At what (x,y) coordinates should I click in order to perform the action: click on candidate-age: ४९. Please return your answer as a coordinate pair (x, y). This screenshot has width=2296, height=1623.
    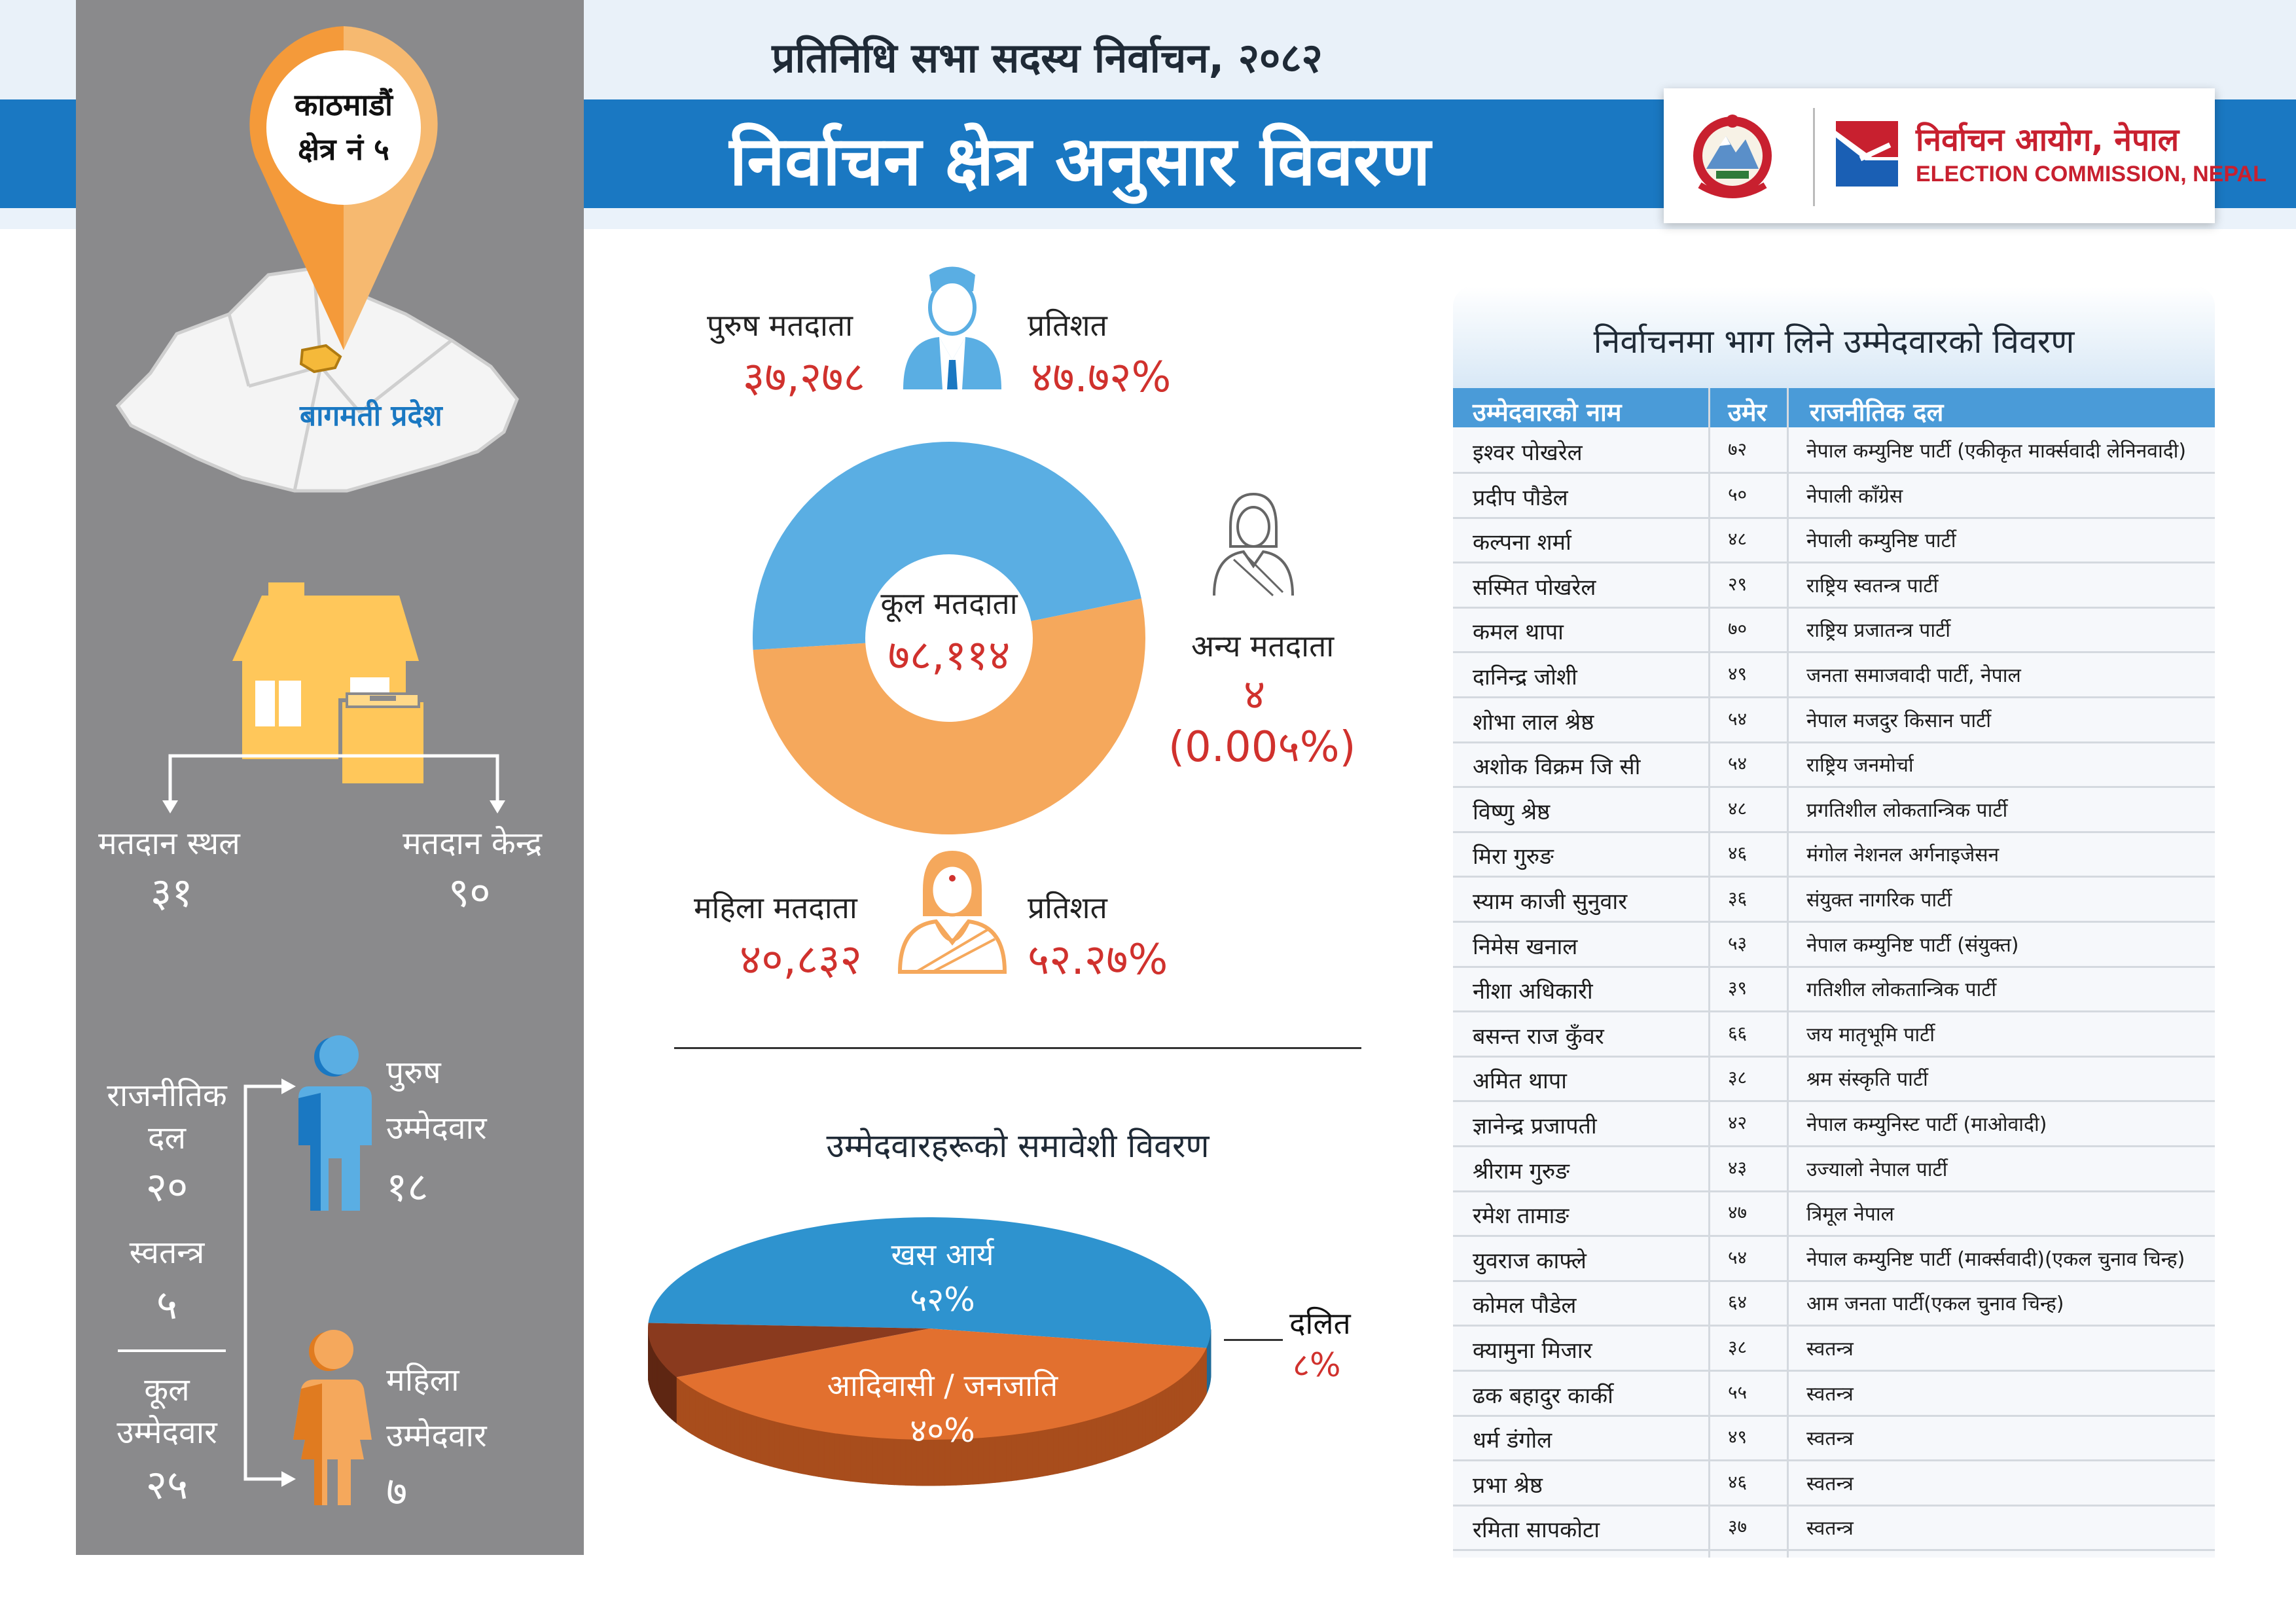
    Looking at the image, I should click on (1738, 1437).